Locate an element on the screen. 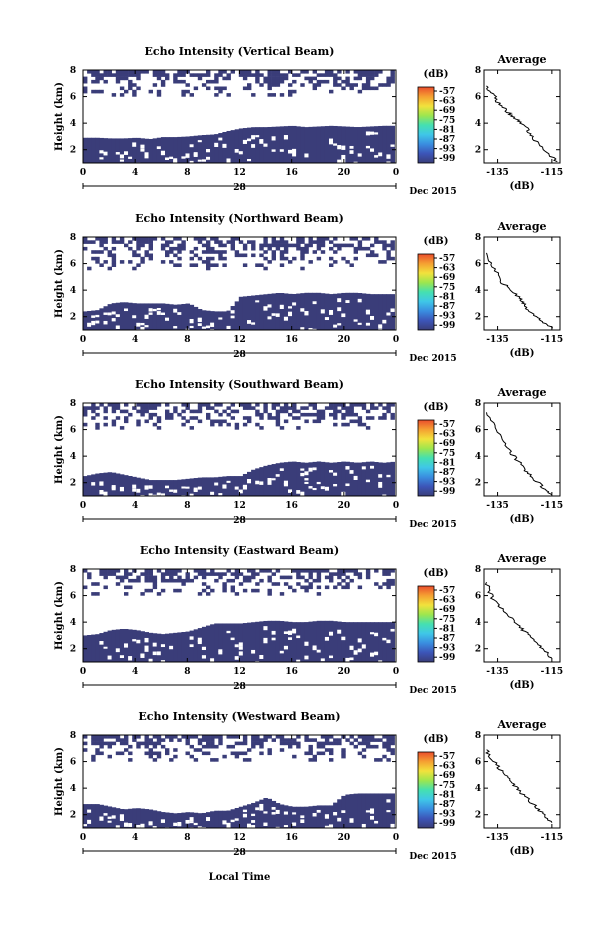  x-tick-label: 16 is located at coordinates (291, 672).